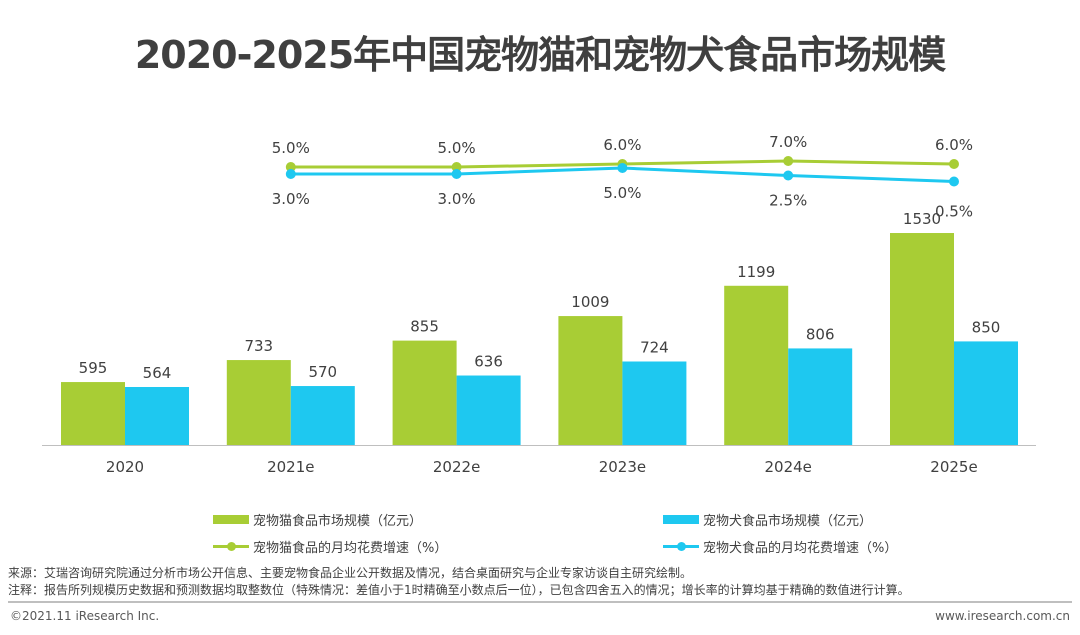 This screenshot has height=635, width=1080. What do you see at coordinates (540, 55) in the screenshot?
I see `chart-title: 2020-2025年中国宠物猫和宠物犬食品市场规模` at bounding box center [540, 55].